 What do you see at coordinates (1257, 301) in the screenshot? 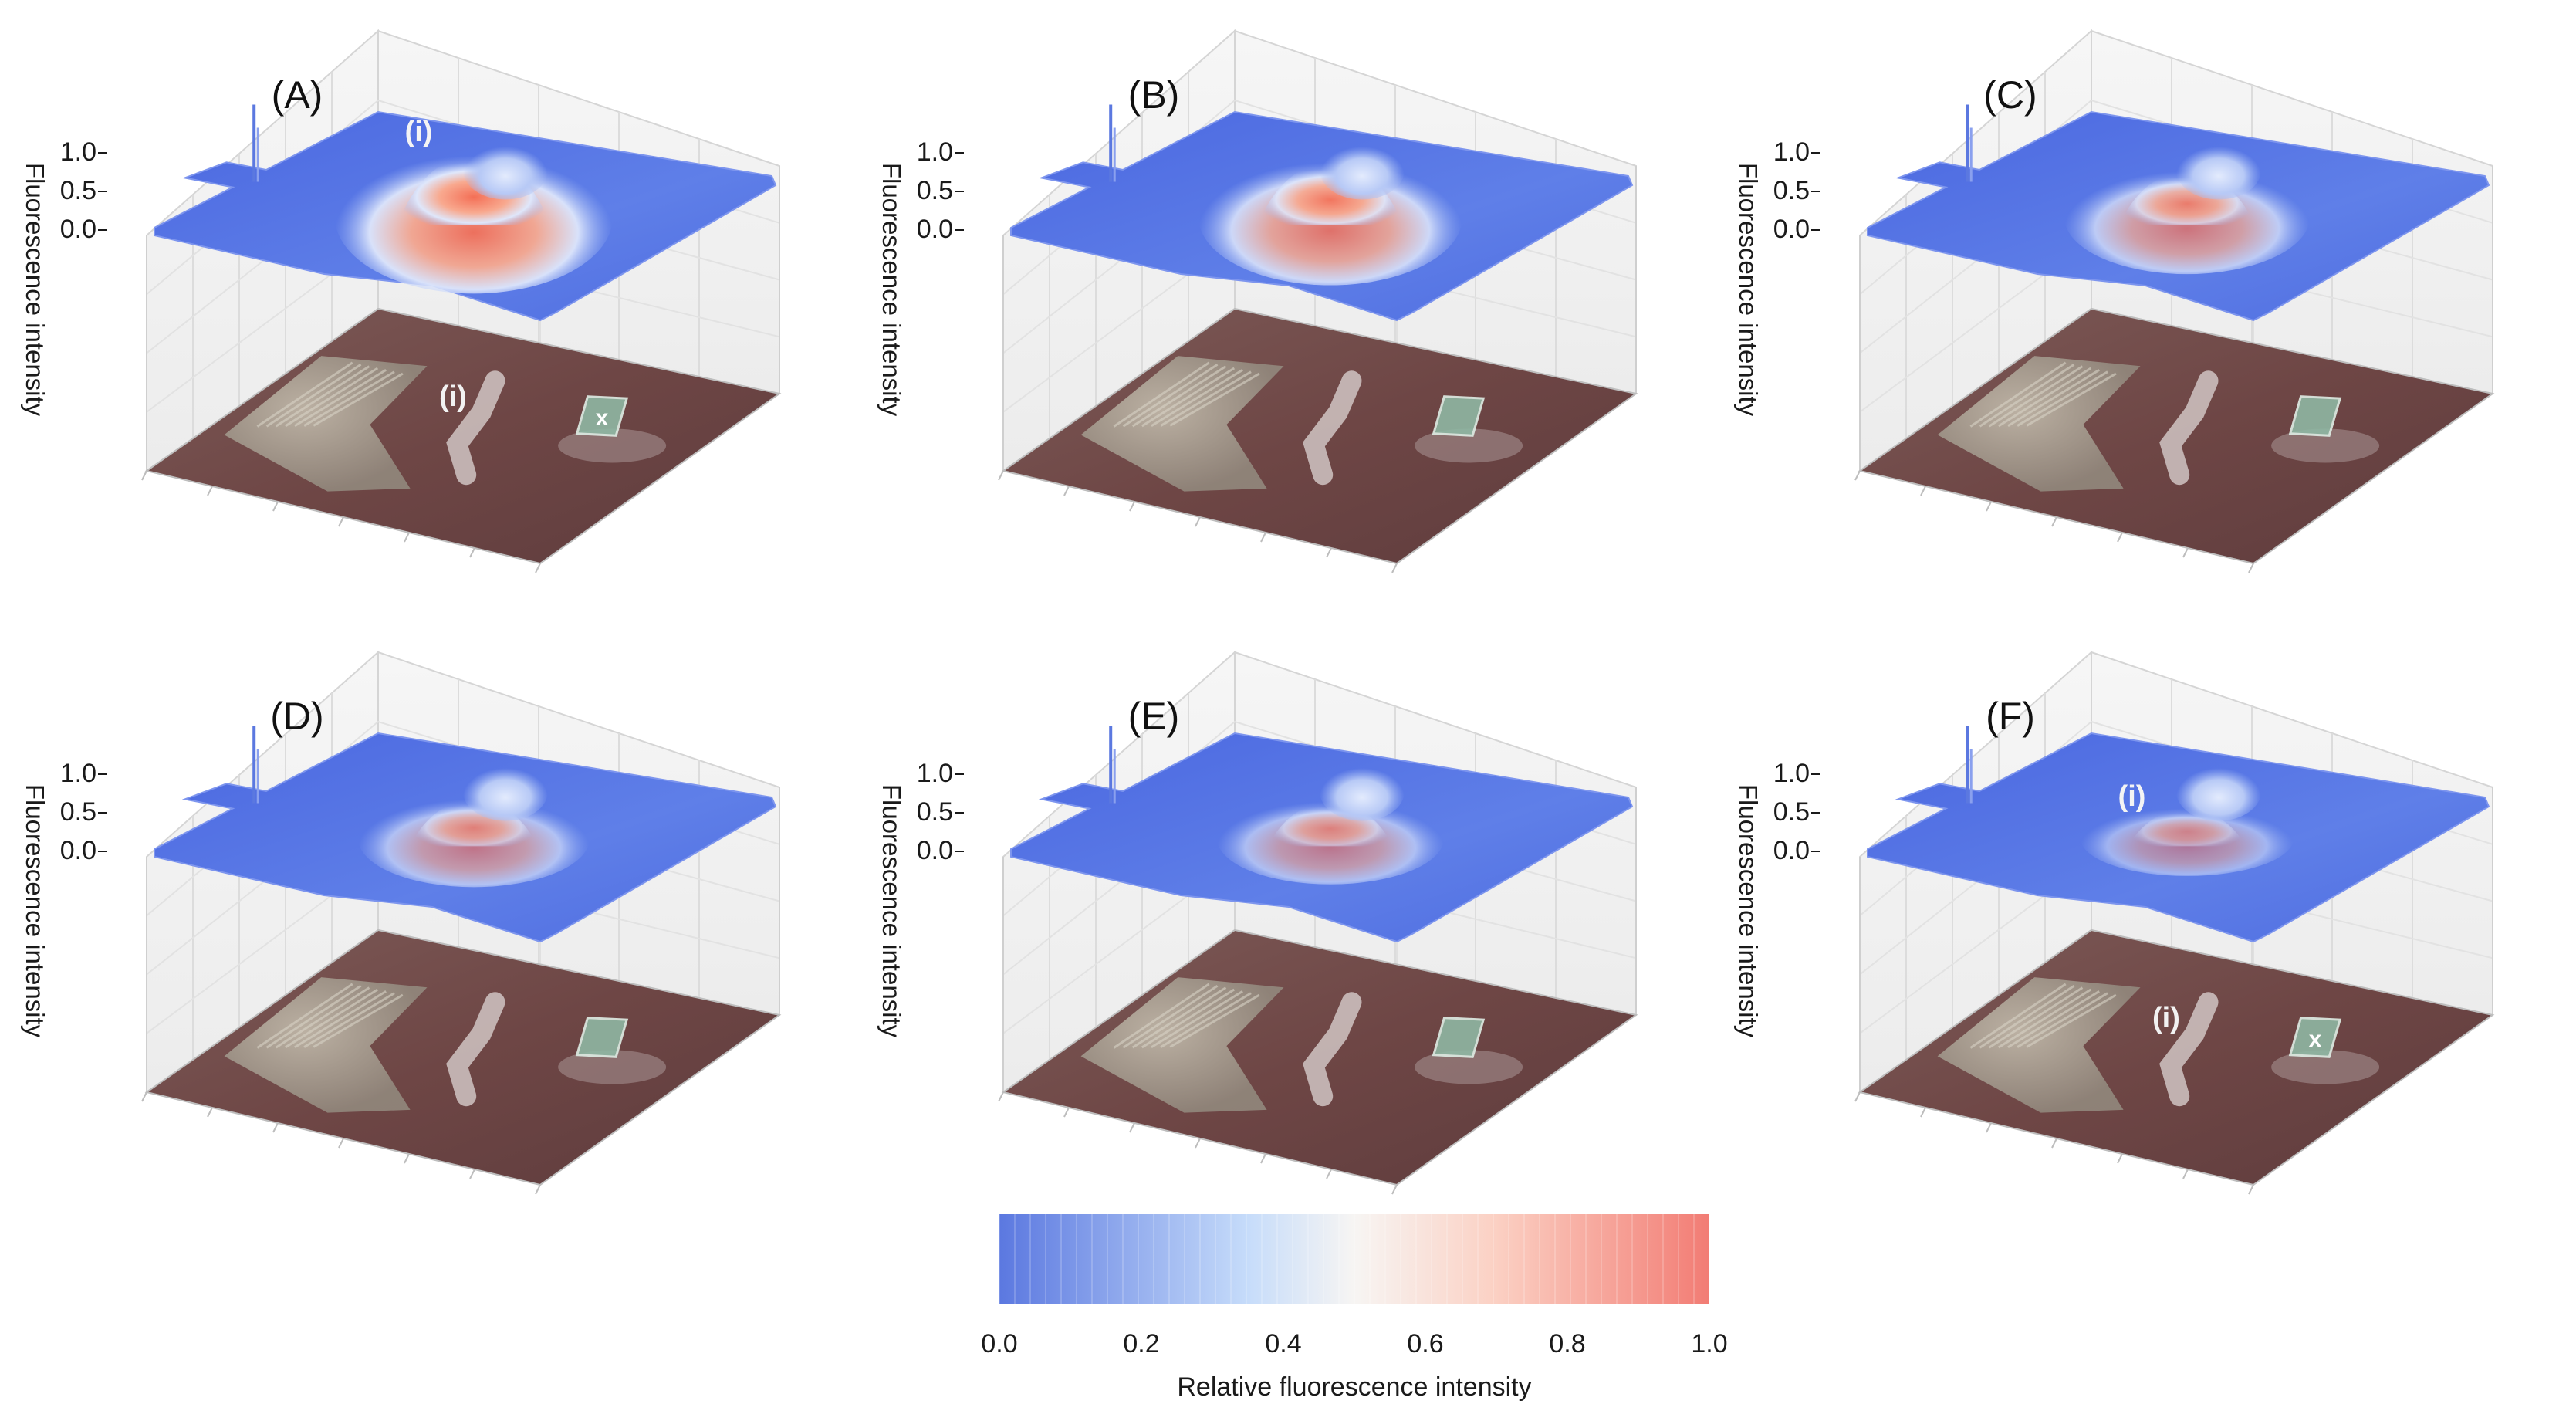
I see `panel-b: 1.0 0.5 0.0 Fluorescence intensity (B)` at bounding box center [1257, 301].